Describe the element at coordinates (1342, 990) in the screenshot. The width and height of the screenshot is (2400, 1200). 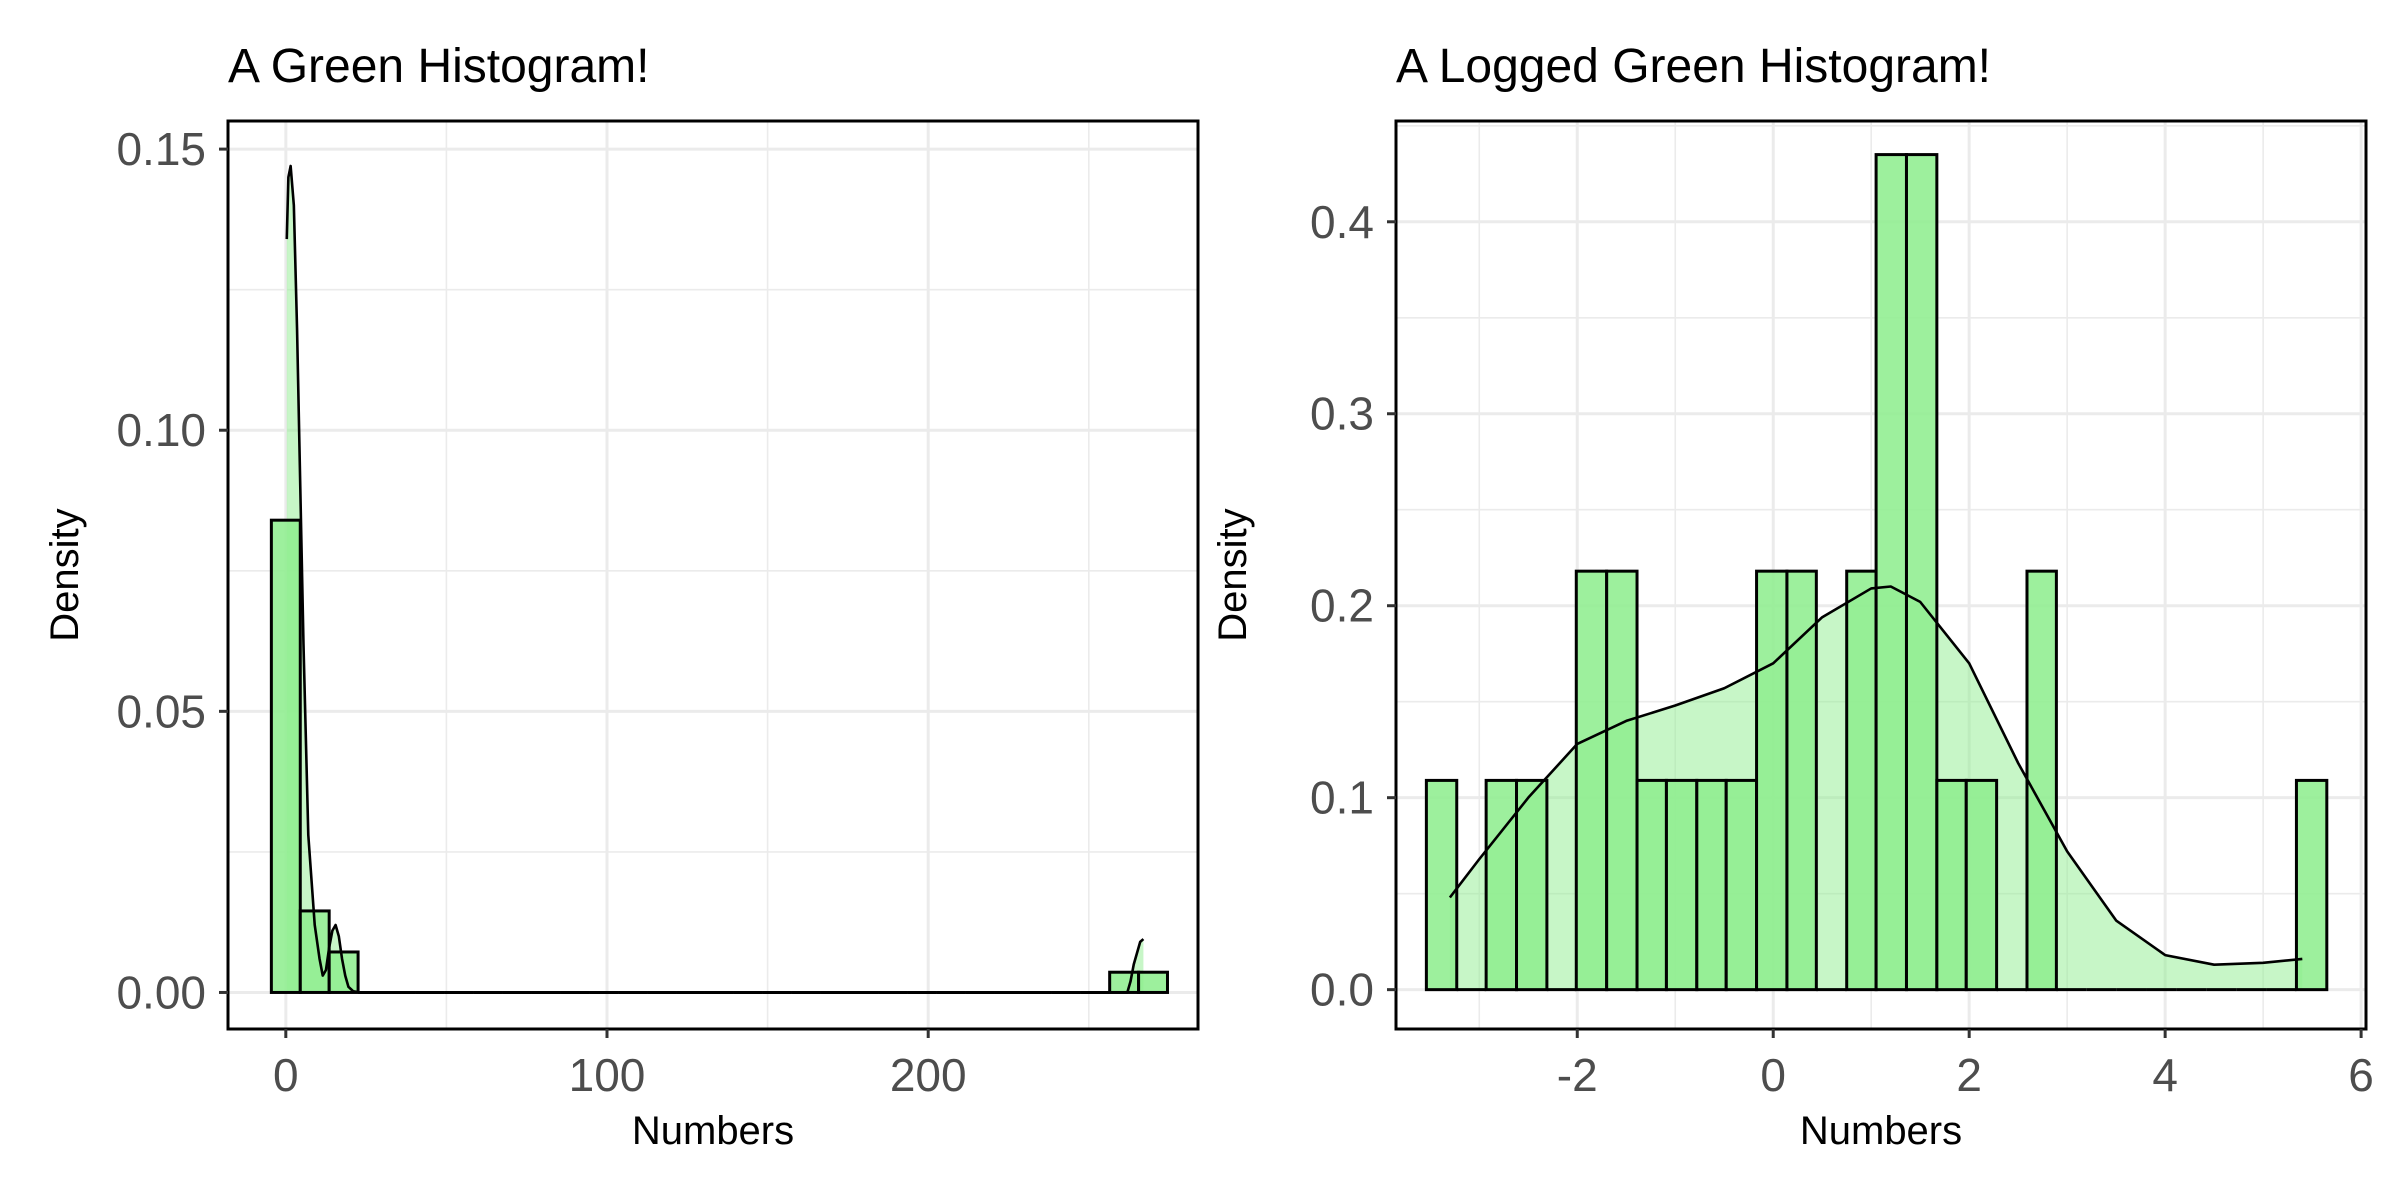
I see `y-tick-label: 0.0` at that location.